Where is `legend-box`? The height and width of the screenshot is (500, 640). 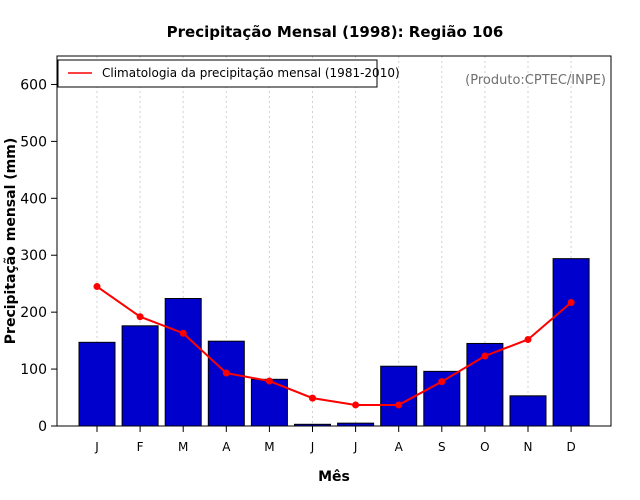
legend-box is located at coordinates (217, 73).